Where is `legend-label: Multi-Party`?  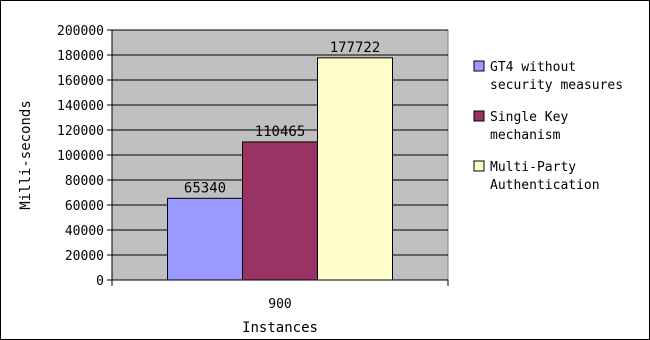 legend-label: Multi-Party is located at coordinates (533, 167).